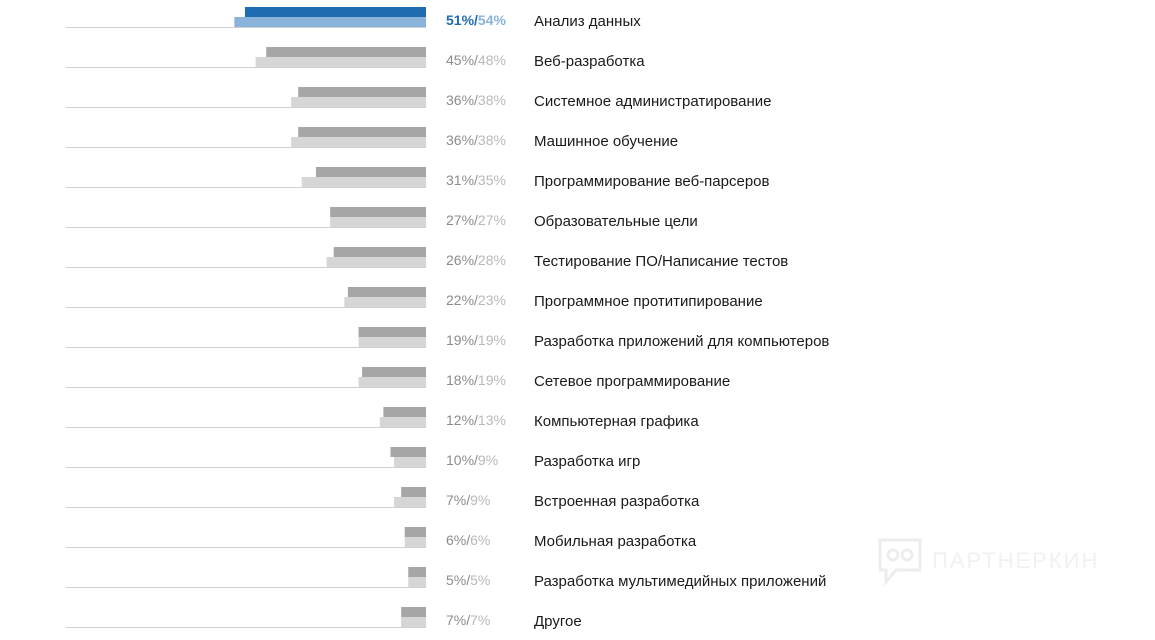 The image size is (1155, 640). Describe the element at coordinates (462, 340) in the screenshot. I see `value-label-series-1: 19%/` at that location.